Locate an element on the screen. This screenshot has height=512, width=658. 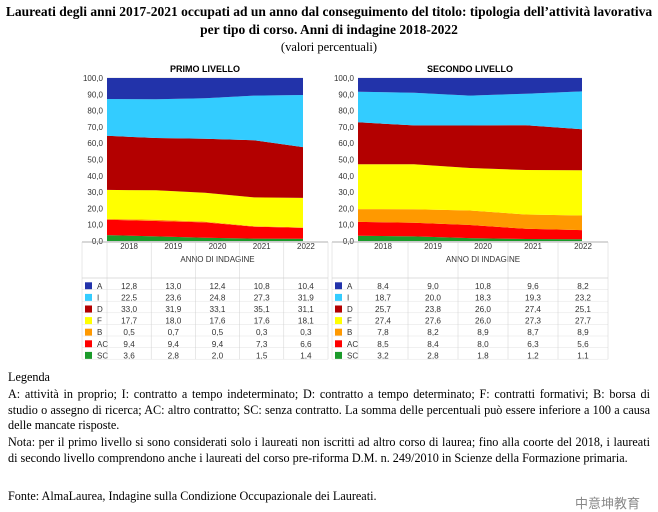
table-value: 3,2 is located at coordinates (383, 355).